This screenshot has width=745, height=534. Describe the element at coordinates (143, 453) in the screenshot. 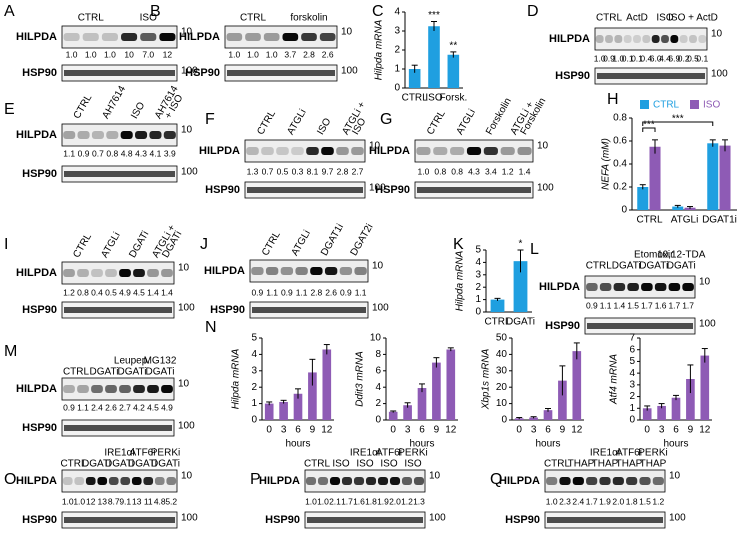

I see `lane-label: ATF6i` at that location.